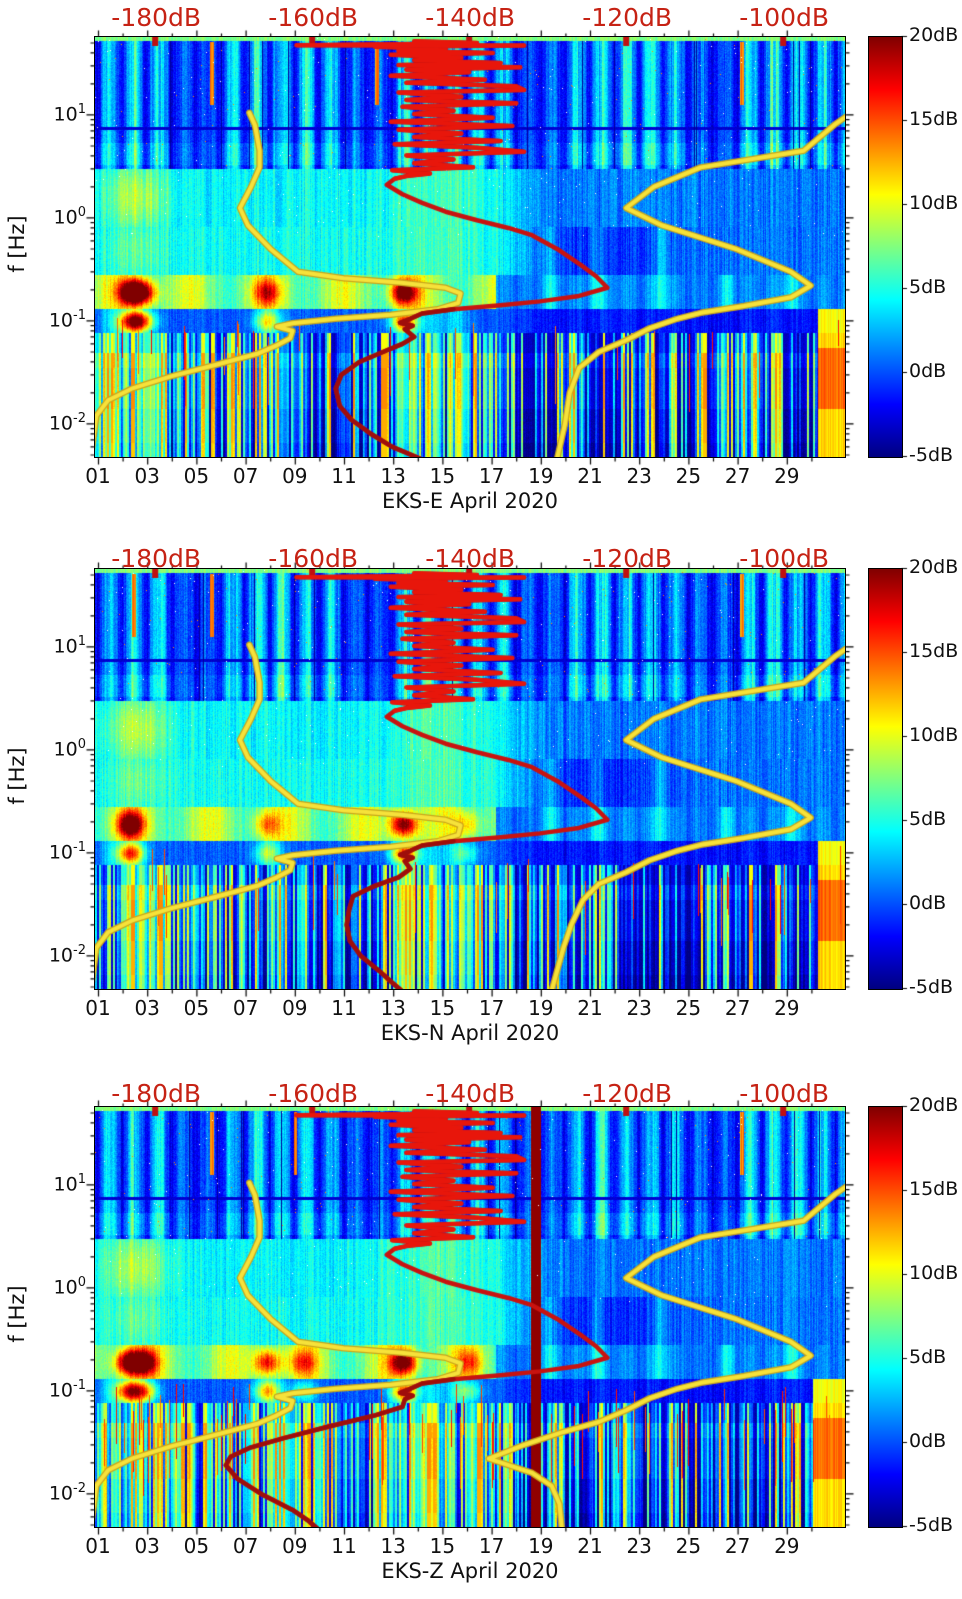 The height and width of the screenshot is (1599, 962). I want to click on x-tick-label: 07, so click(245, 1546).